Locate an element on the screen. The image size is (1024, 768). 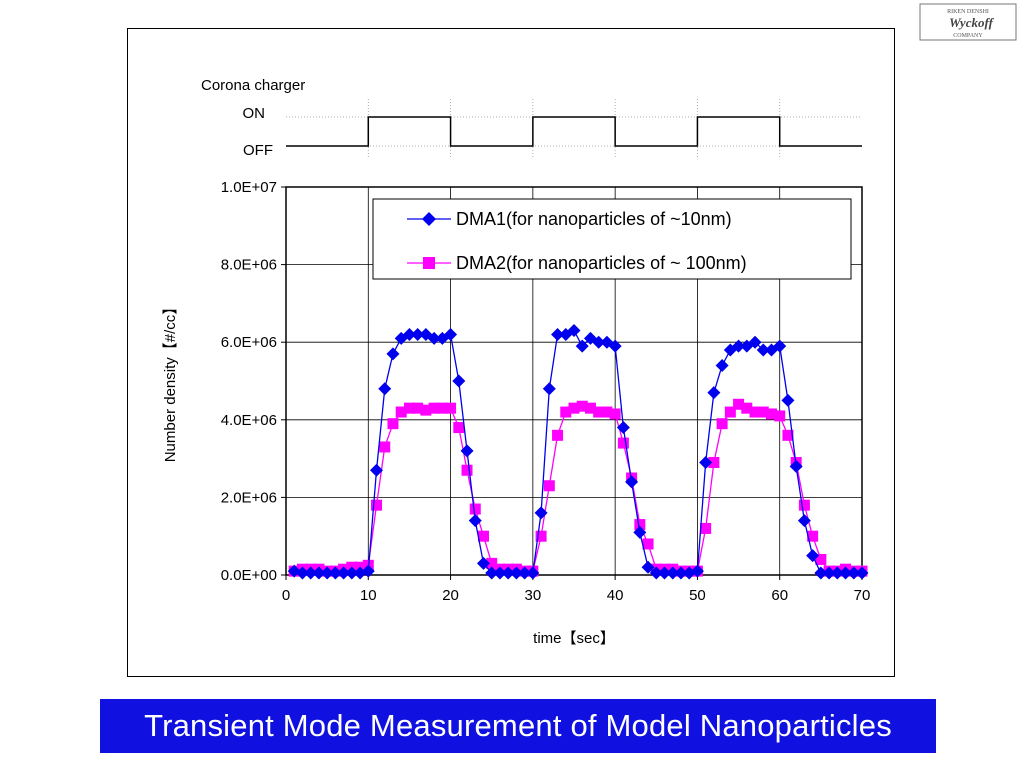
logo-text: Wyckoff is located at coordinates (971, 22).